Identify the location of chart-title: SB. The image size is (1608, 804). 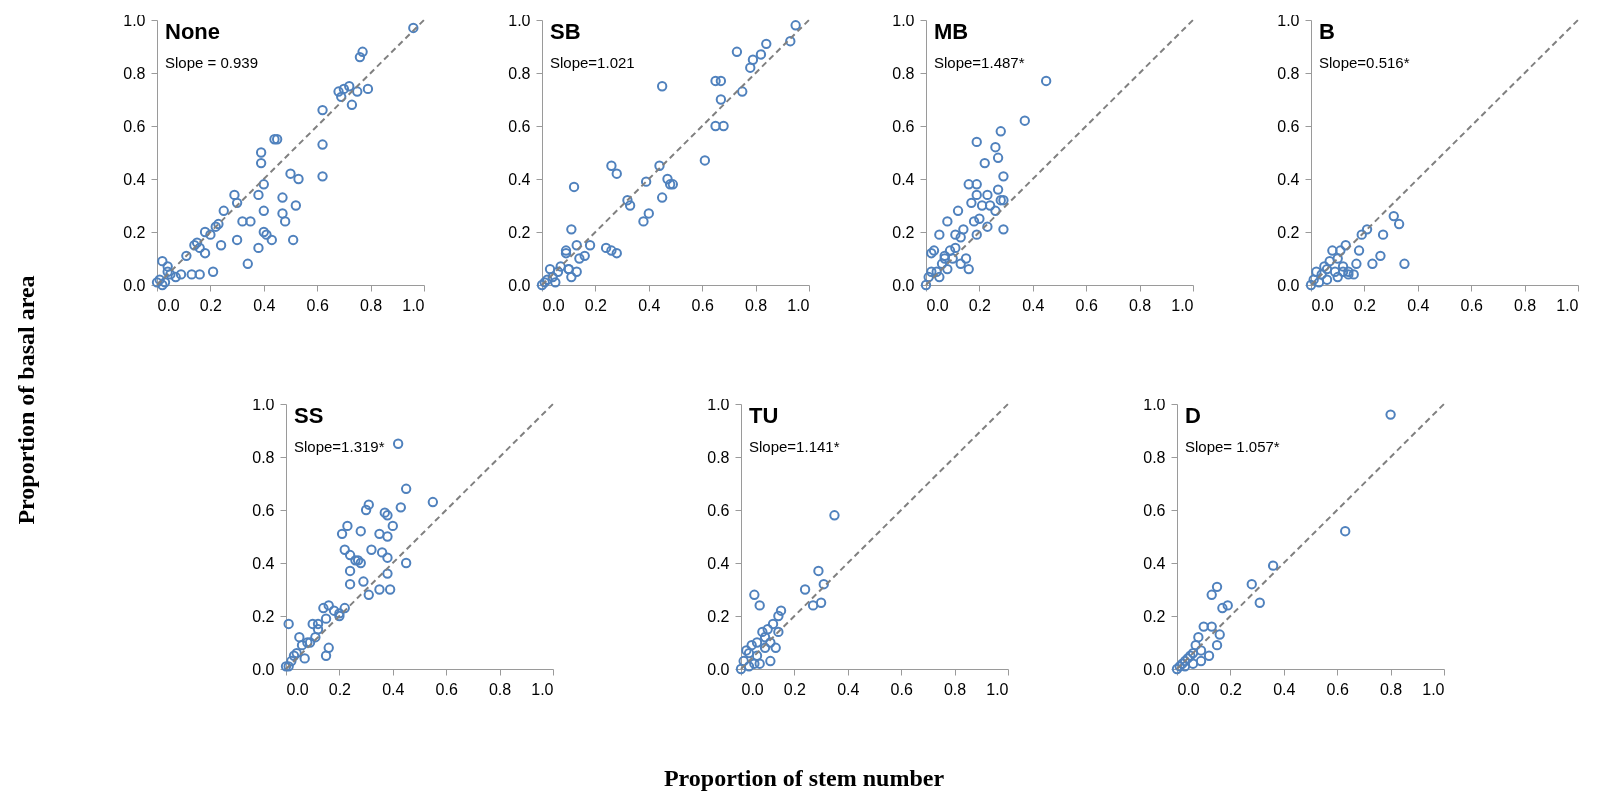
(565, 31).